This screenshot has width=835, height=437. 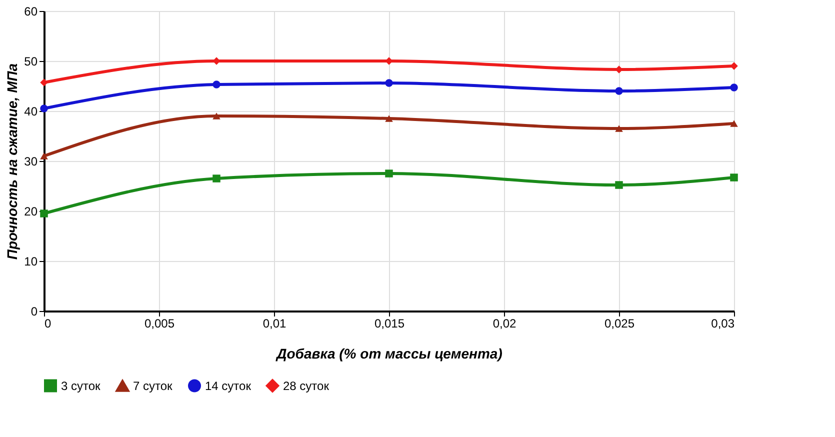 What do you see at coordinates (34, 311) in the screenshot?
I see `y-tick-label: 0` at bounding box center [34, 311].